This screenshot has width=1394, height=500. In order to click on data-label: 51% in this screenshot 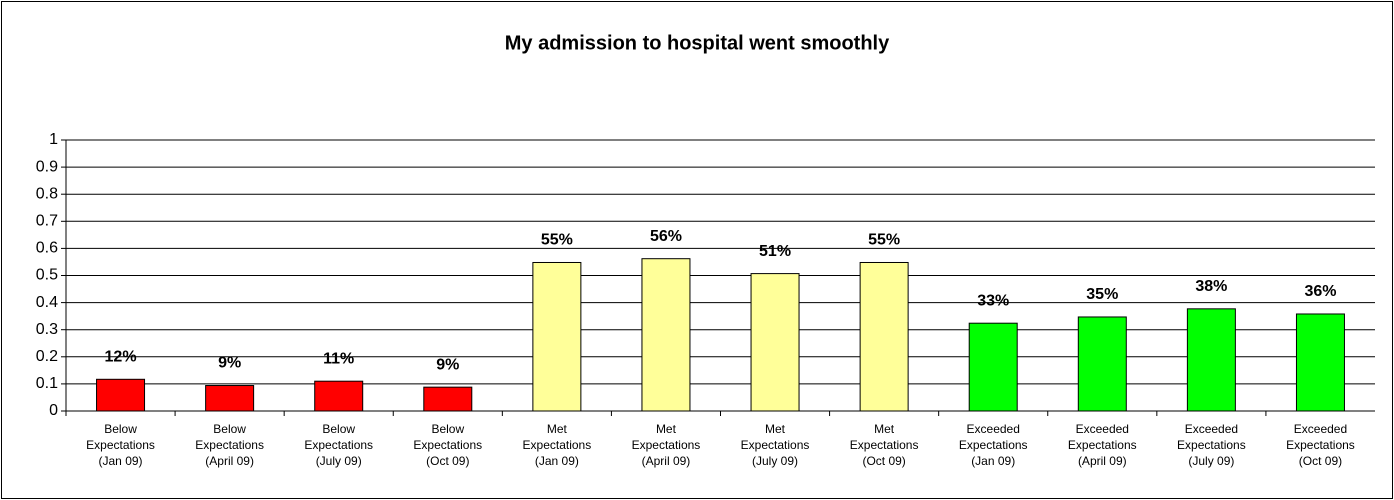, I will do `click(775, 251)`.